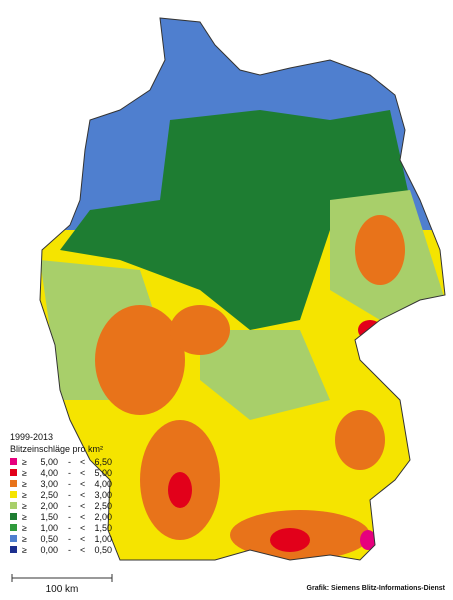 The height and width of the screenshot is (600, 453). What do you see at coordinates (49, 473) in the screenshot?
I see `legend-from: 4,00` at bounding box center [49, 473].